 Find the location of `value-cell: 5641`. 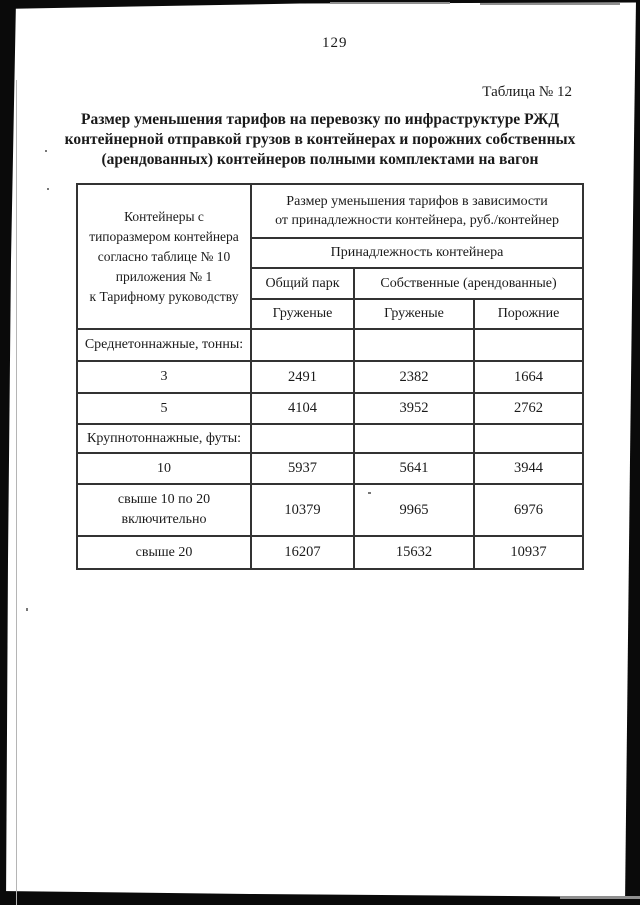

value-cell: 5641 is located at coordinates (414, 468).